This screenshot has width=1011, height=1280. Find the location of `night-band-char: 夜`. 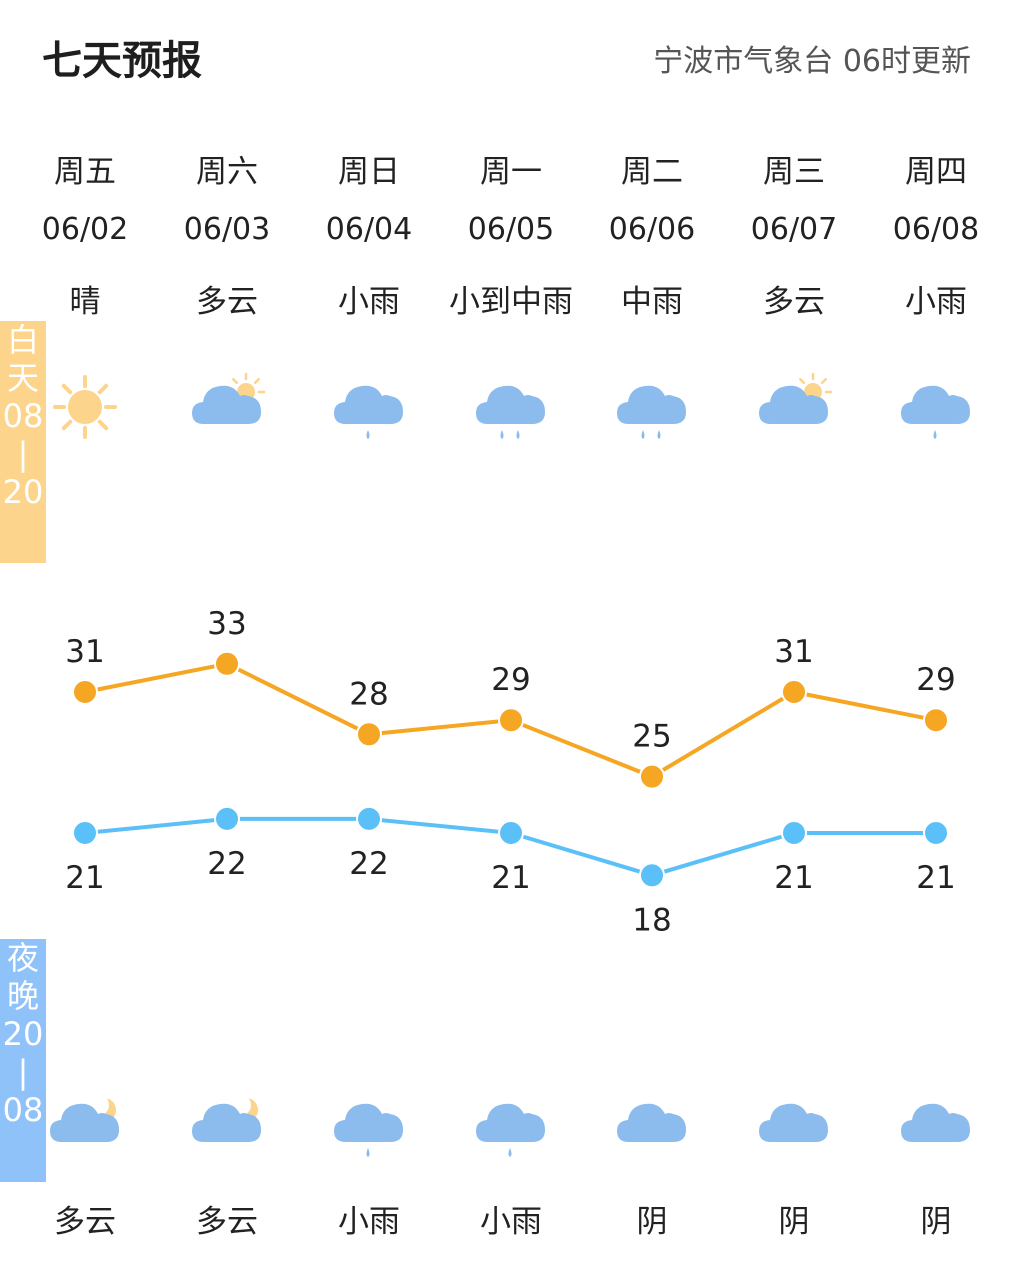

night-band-char: 夜 is located at coordinates (22, 958).